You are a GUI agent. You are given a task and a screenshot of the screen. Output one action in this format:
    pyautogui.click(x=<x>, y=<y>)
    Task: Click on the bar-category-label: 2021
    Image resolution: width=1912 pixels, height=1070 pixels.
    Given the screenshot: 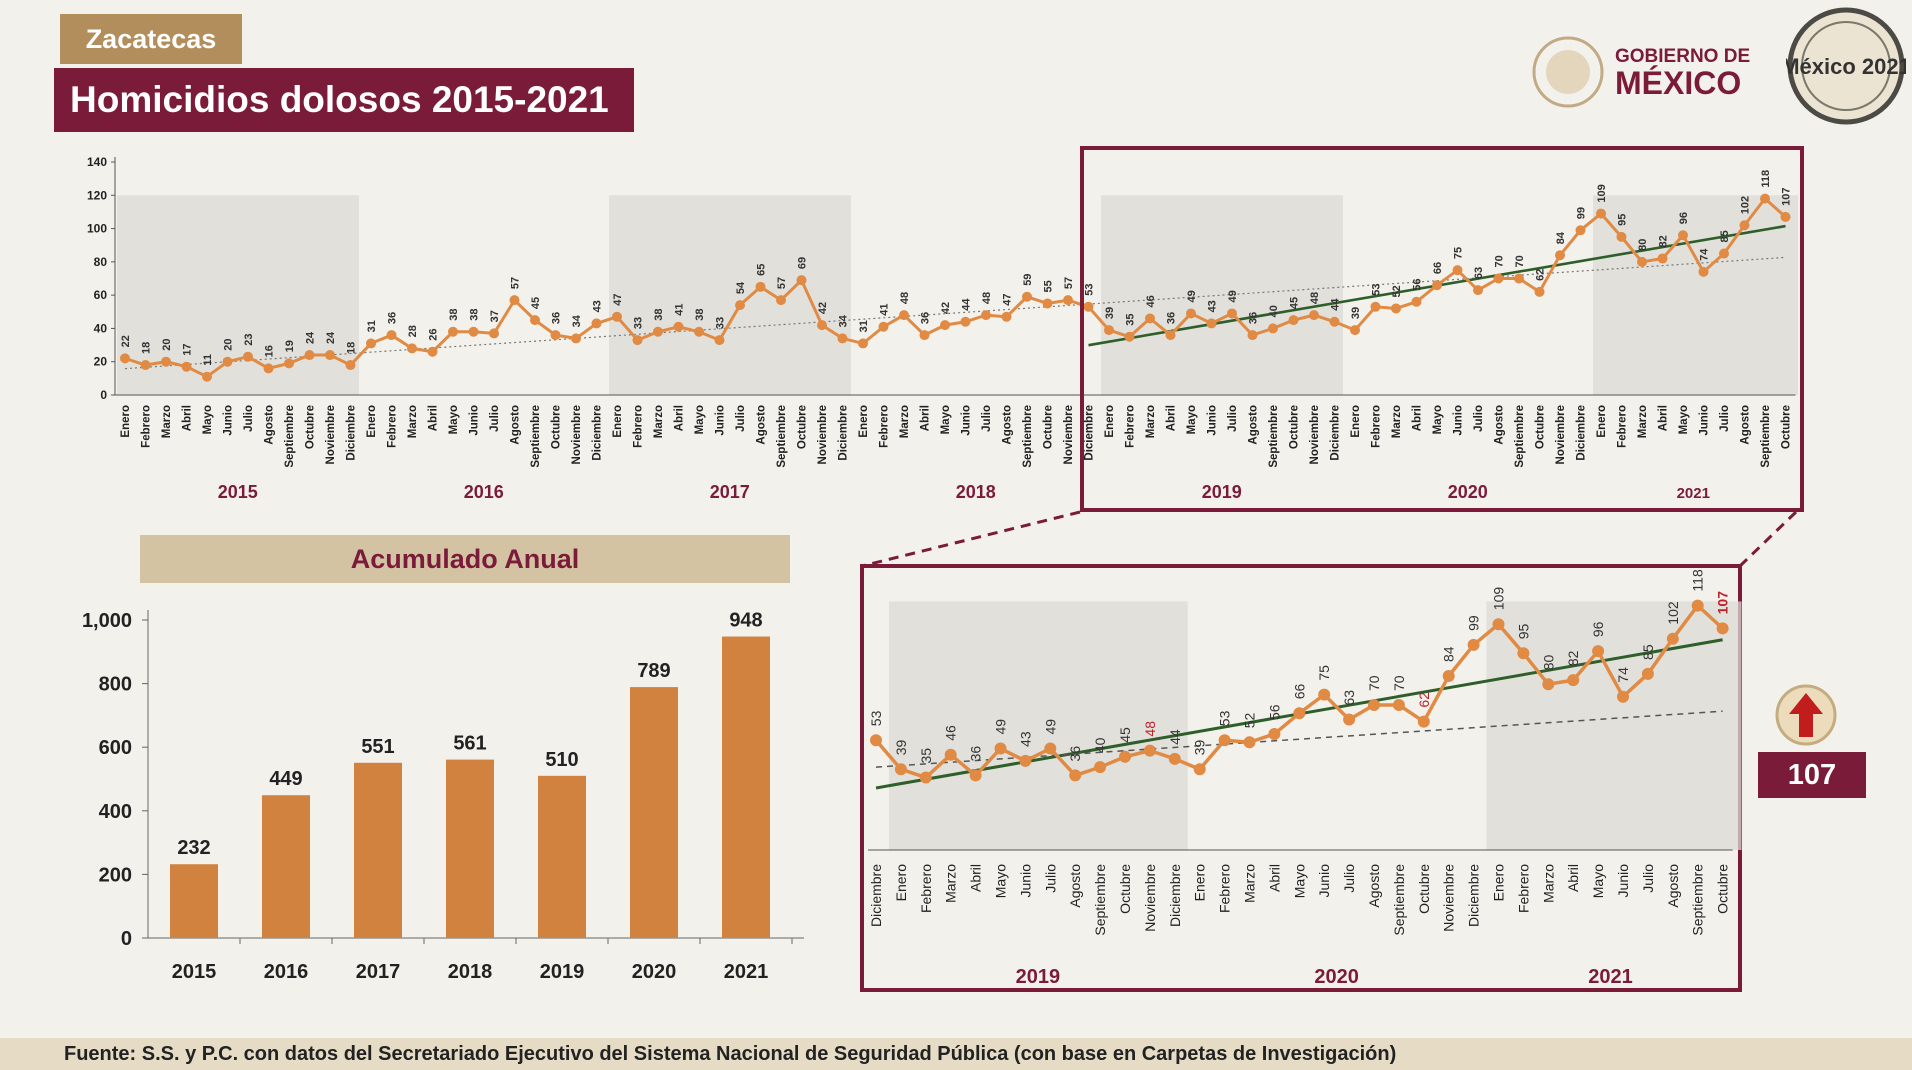 What is the action you would take?
    pyautogui.click(x=746, y=972)
    